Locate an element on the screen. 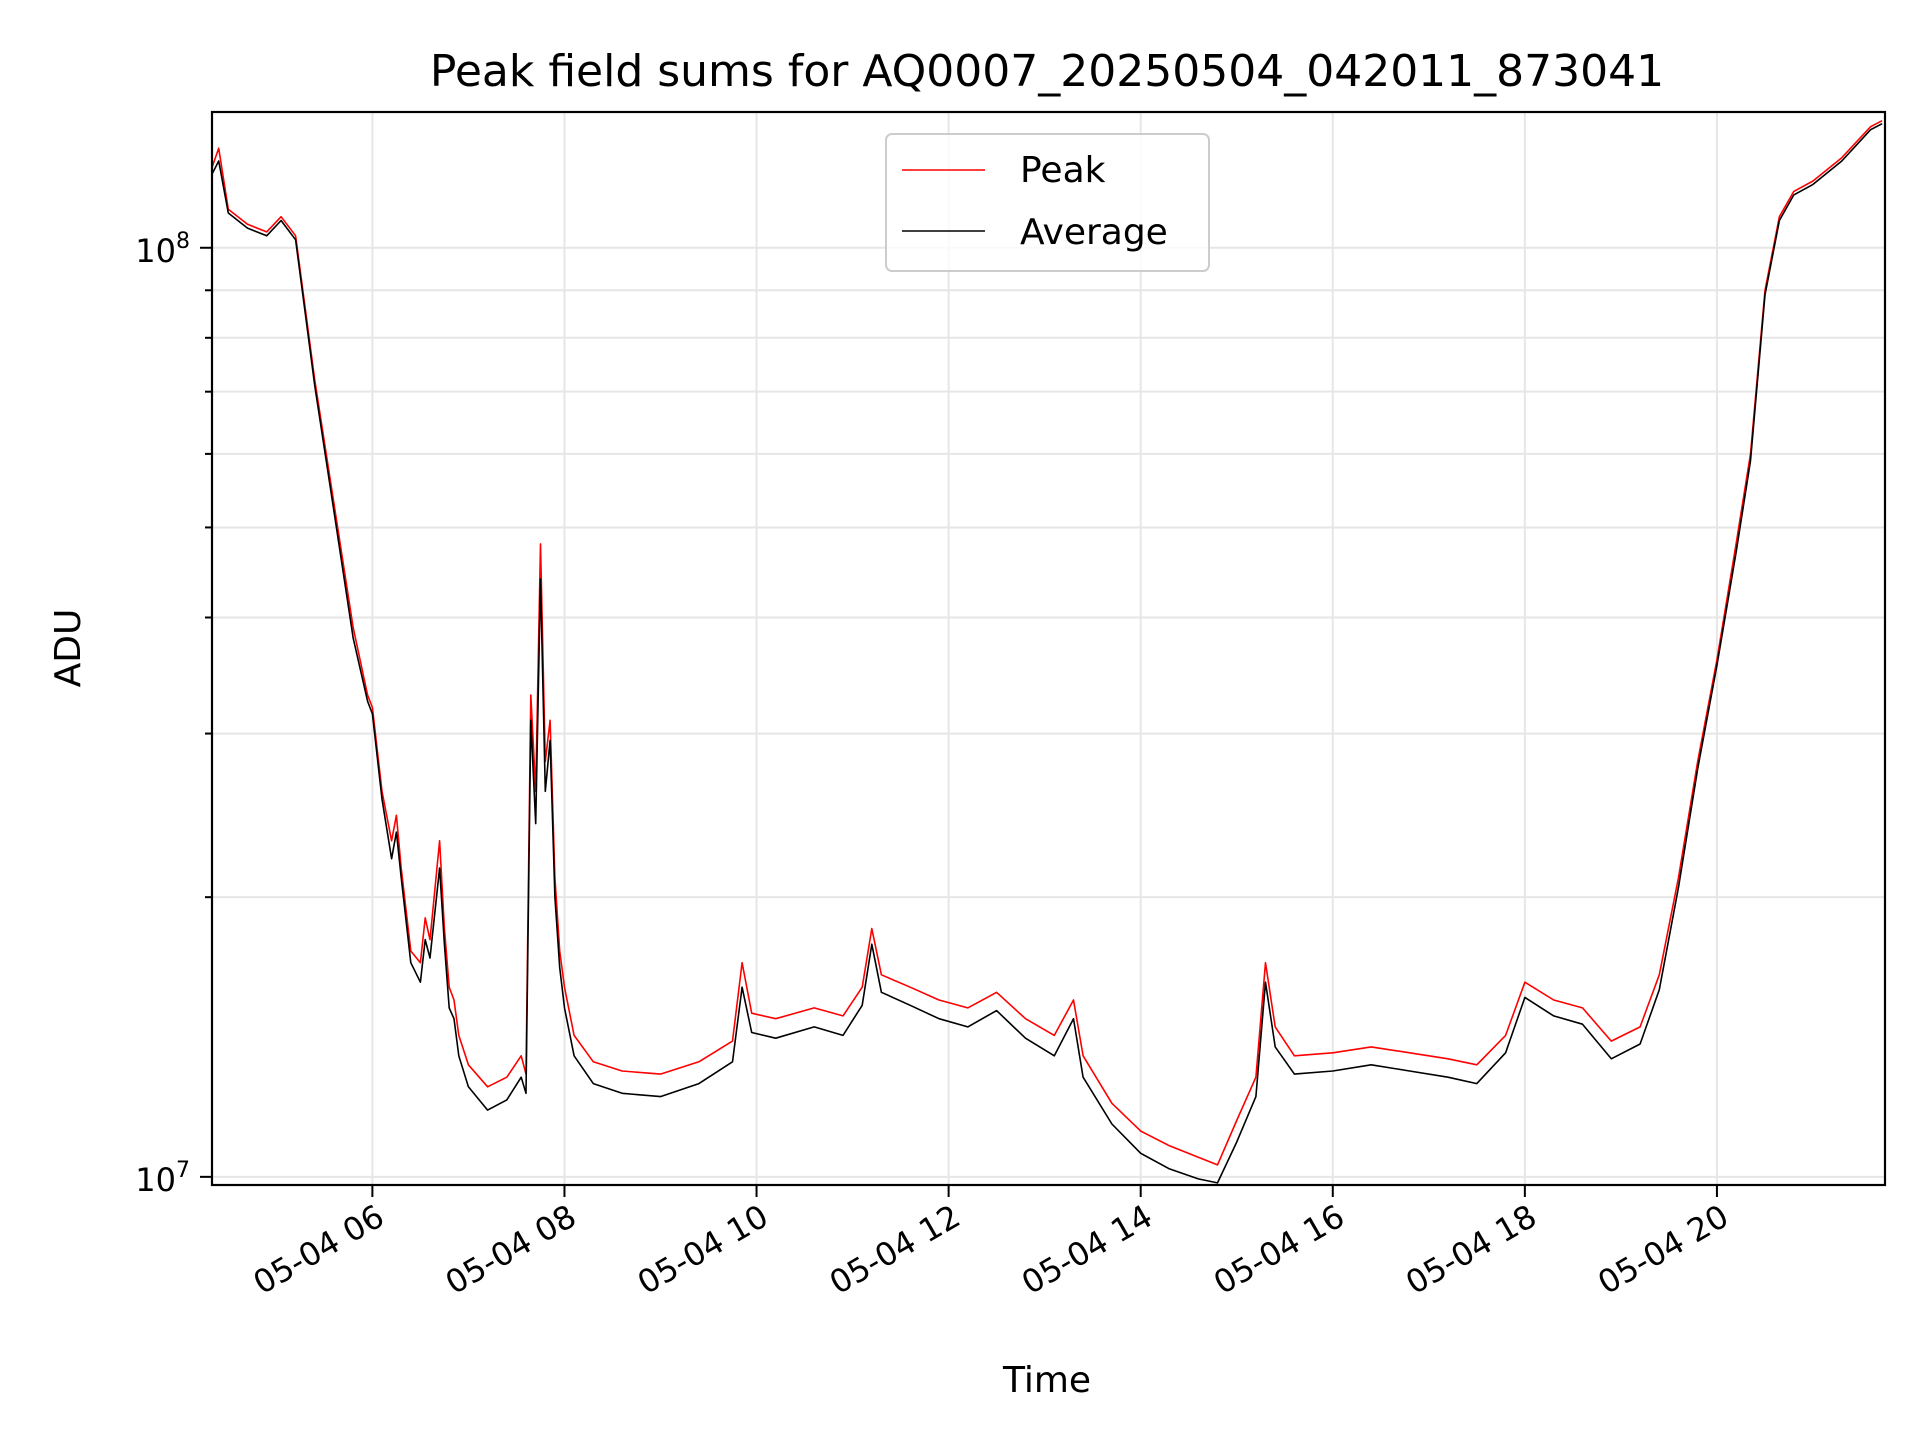  y-tick-label: 10⁷ is located at coordinates (162, 1178).